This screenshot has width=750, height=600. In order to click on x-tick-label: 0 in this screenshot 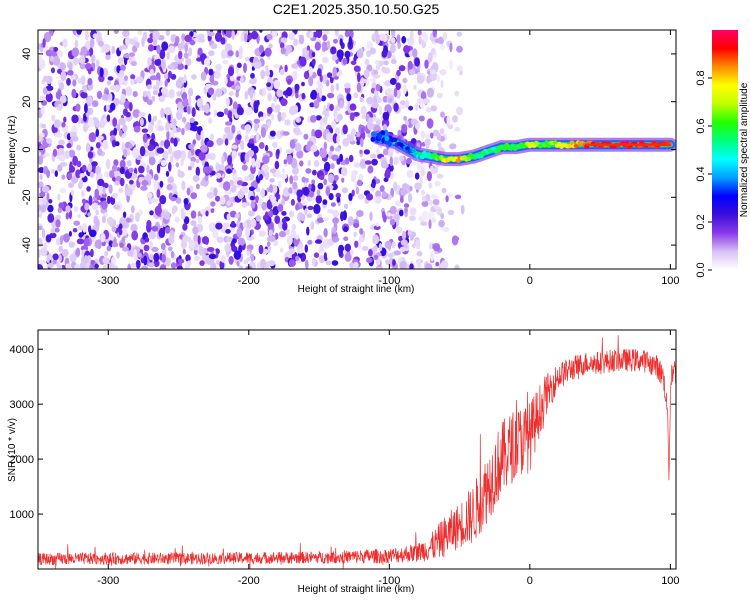, I will do `click(530, 281)`.